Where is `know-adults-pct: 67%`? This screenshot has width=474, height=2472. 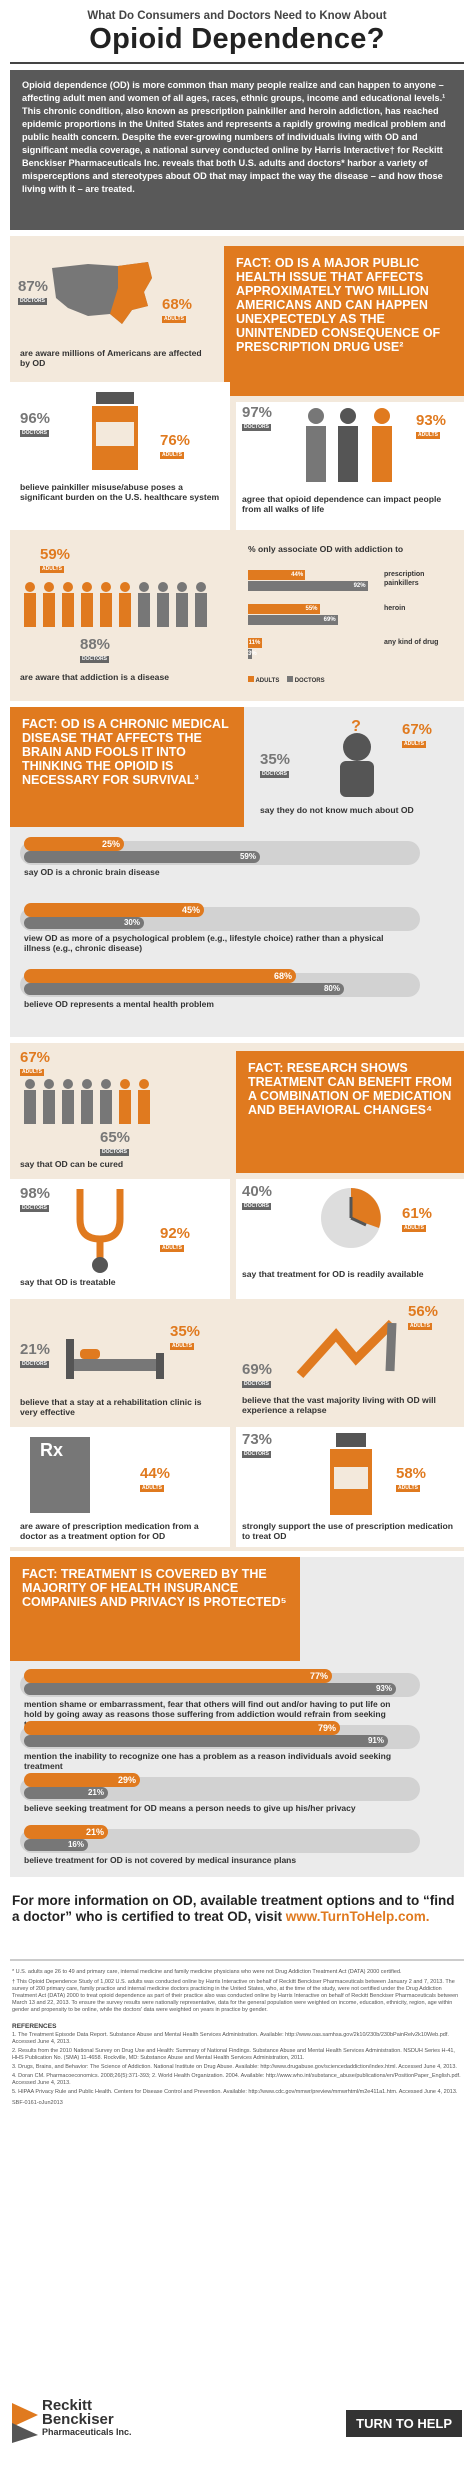 know-adults-pct: 67% is located at coordinates (417, 729).